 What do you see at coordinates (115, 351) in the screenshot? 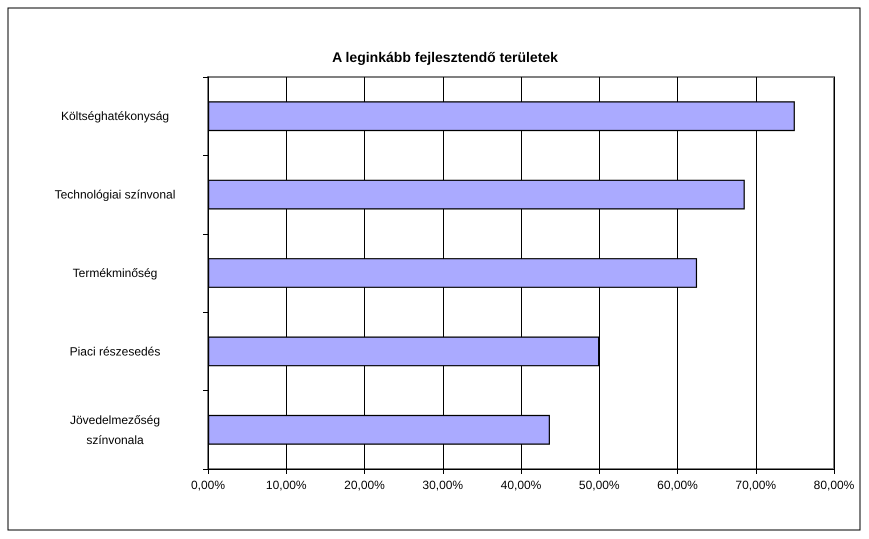
I see `y-tick-label: Piaci részesedés` at bounding box center [115, 351].